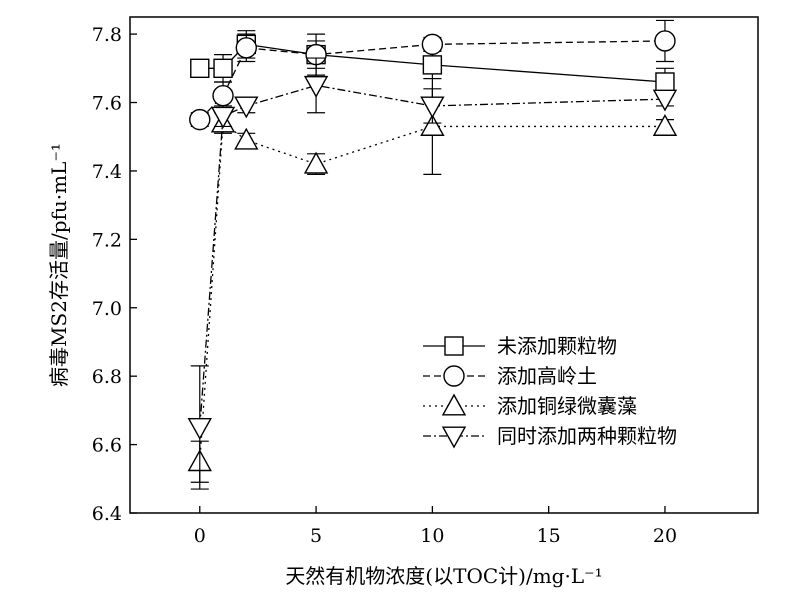 This screenshot has width=800, height=599. Describe the element at coordinates (59, 265) in the screenshot. I see `y-axis-label: 病毒MS2存活量/pfu·mL⁻¹` at that location.